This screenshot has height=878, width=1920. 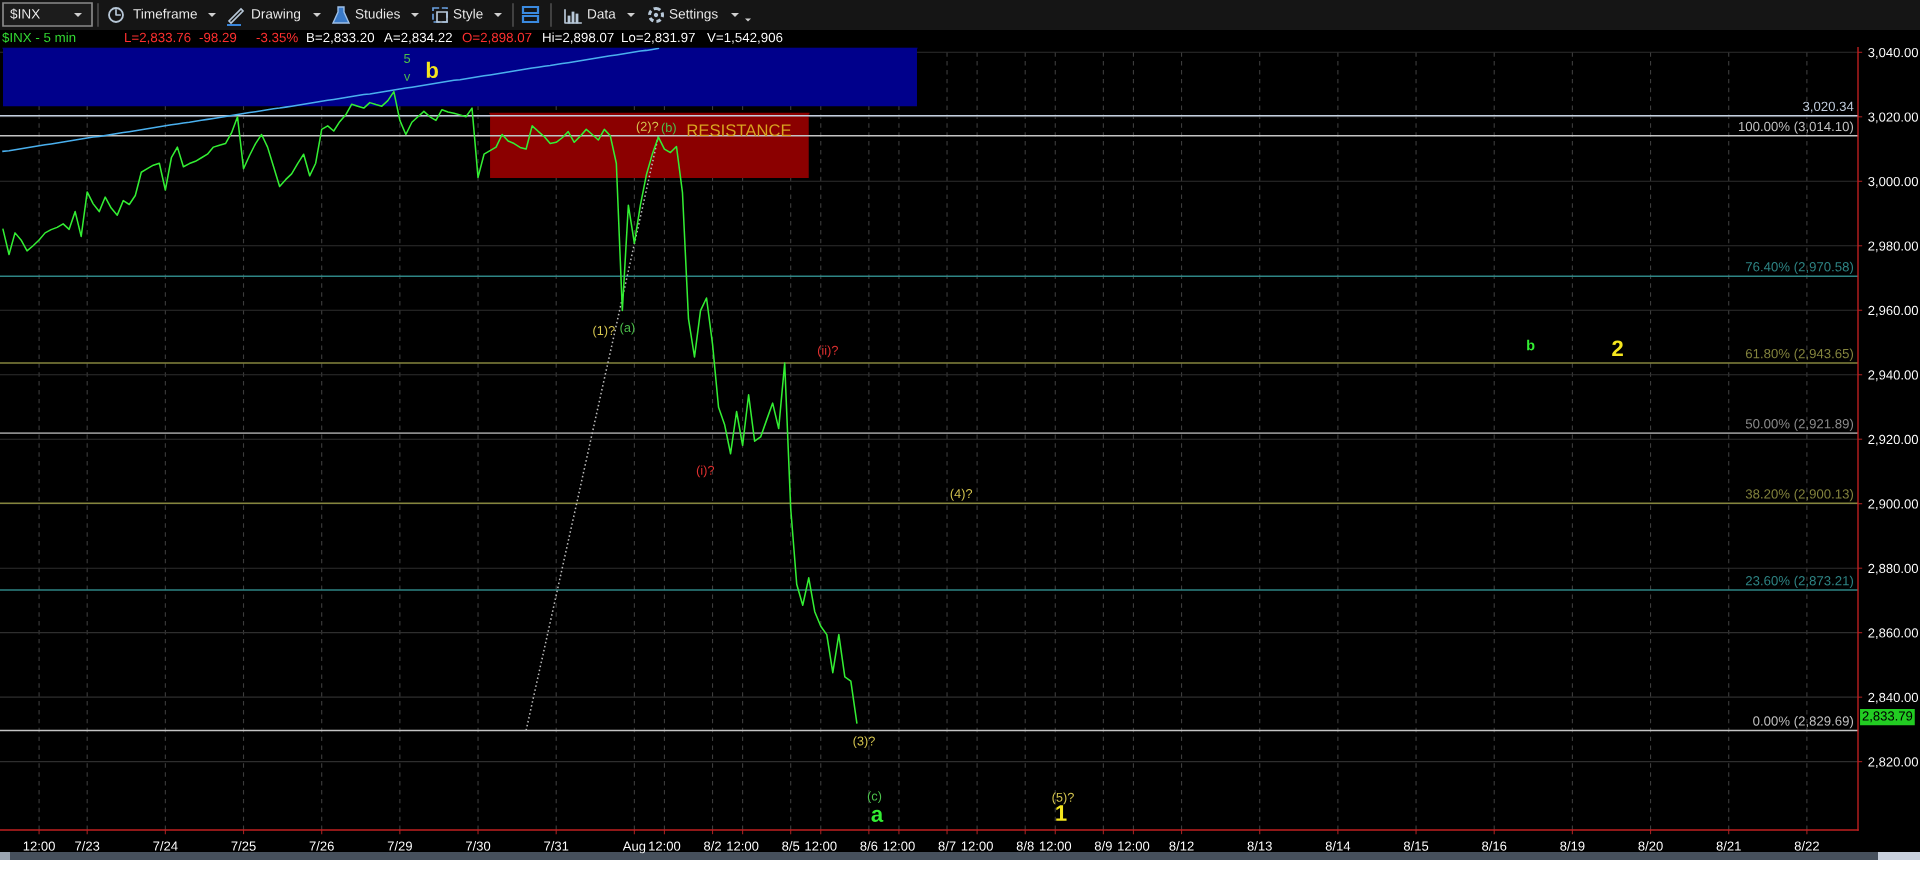 I want to click on text: Studies, so click(x=377, y=13).